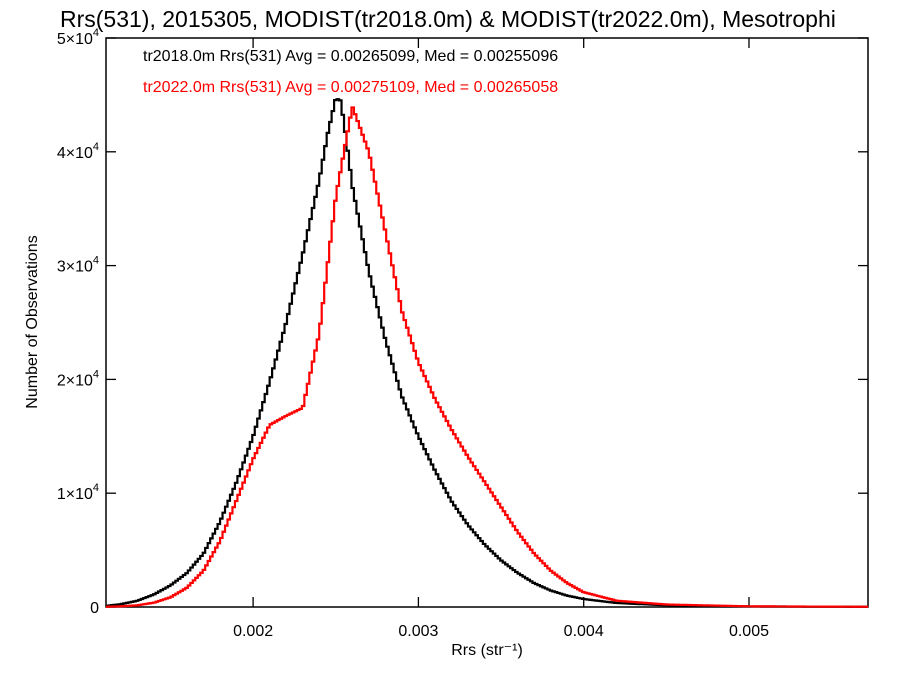  What do you see at coordinates (75, 380) in the screenshot?
I see `y-tick-base: 2×10` at bounding box center [75, 380].